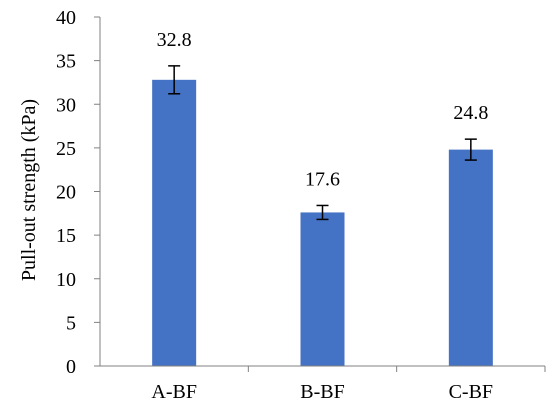 This screenshot has height=415, width=550. What do you see at coordinates (66, 236) in the screenshot?
I see `y-tick-label: 15` at bounding box center [66, 236].